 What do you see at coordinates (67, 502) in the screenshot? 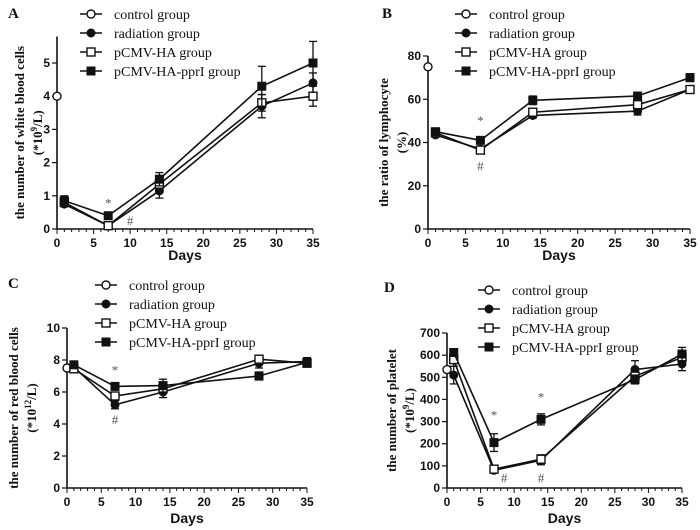
I see `x-tick-label: 0` at bounding box center [67, 502].